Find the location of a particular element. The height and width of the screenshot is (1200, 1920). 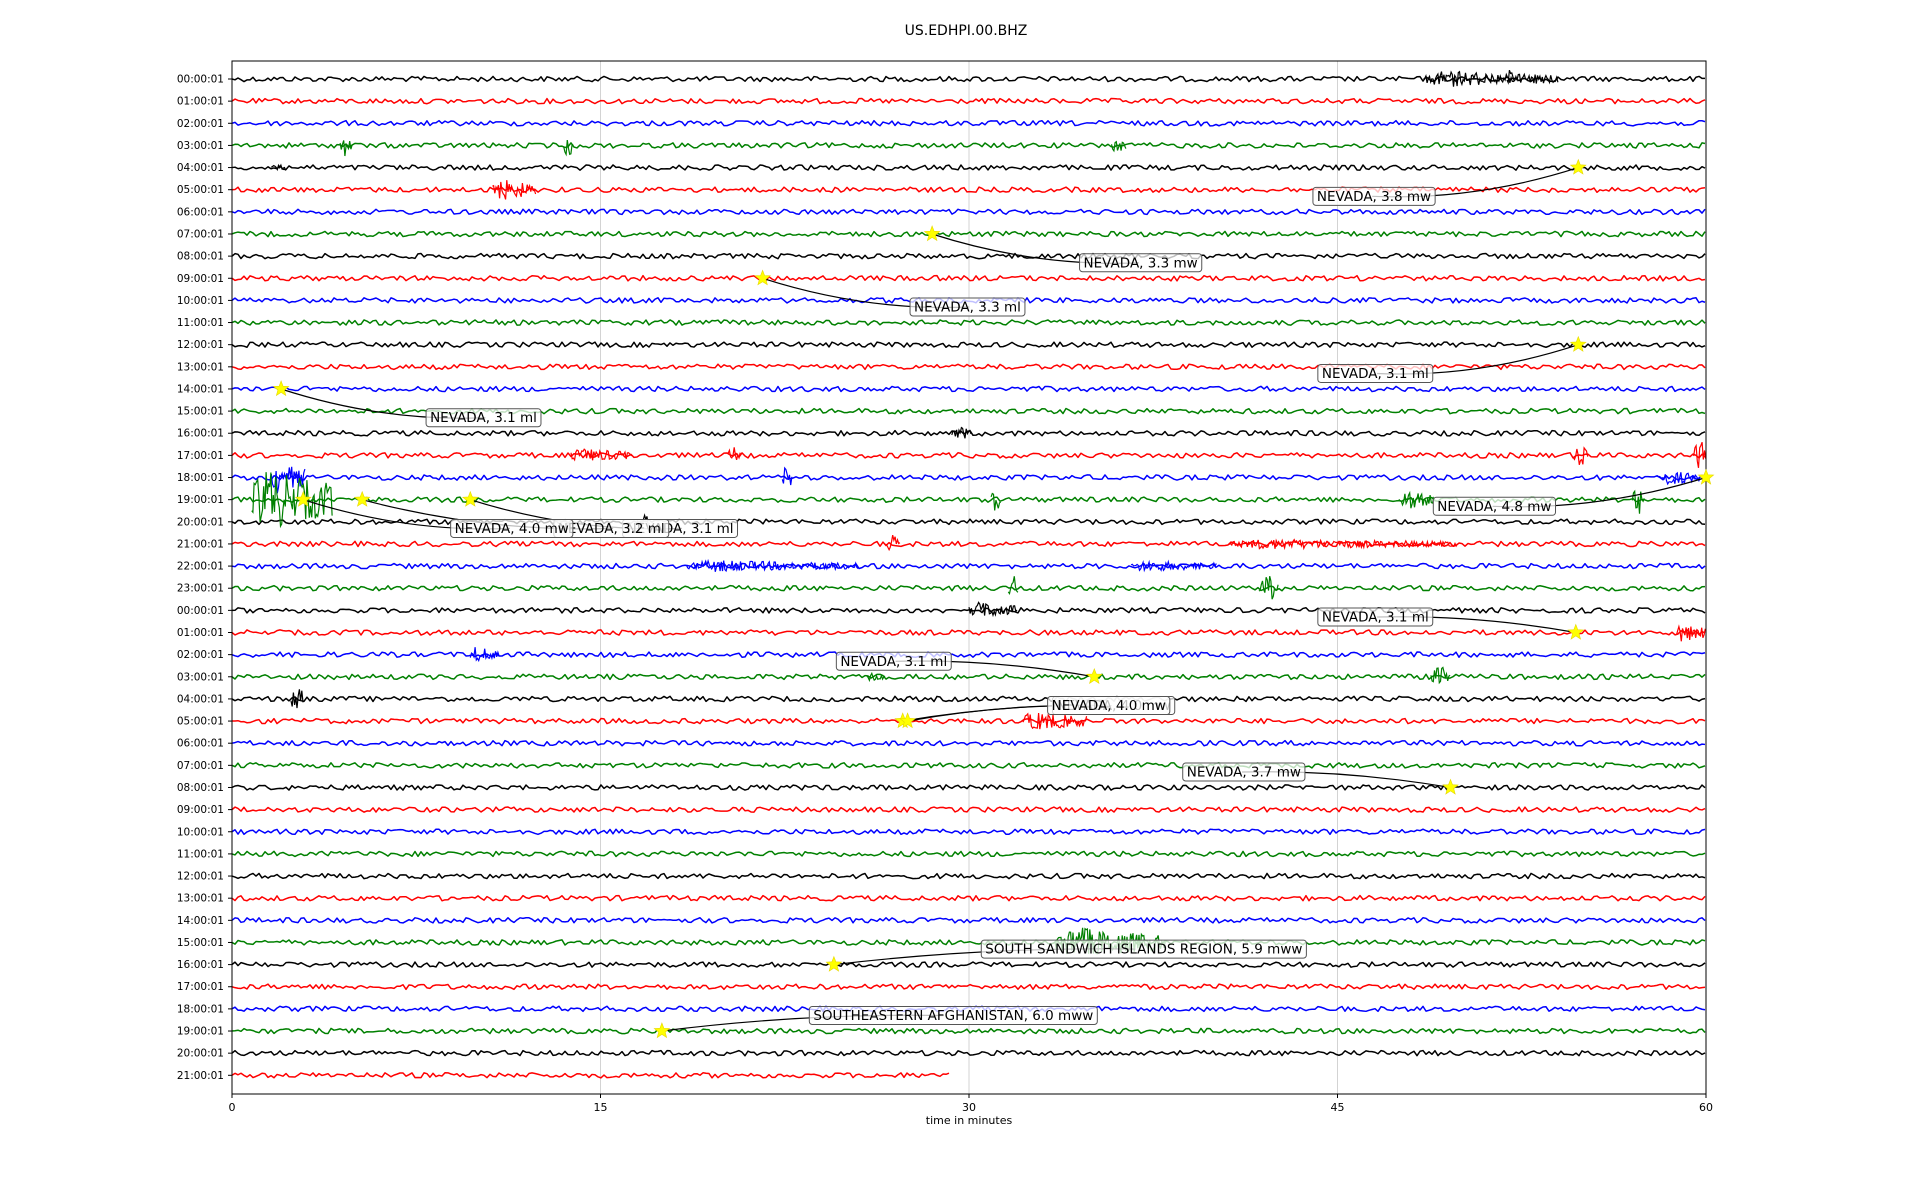

row-time-label: 13:00:01 is located at coordinates (200, 899).